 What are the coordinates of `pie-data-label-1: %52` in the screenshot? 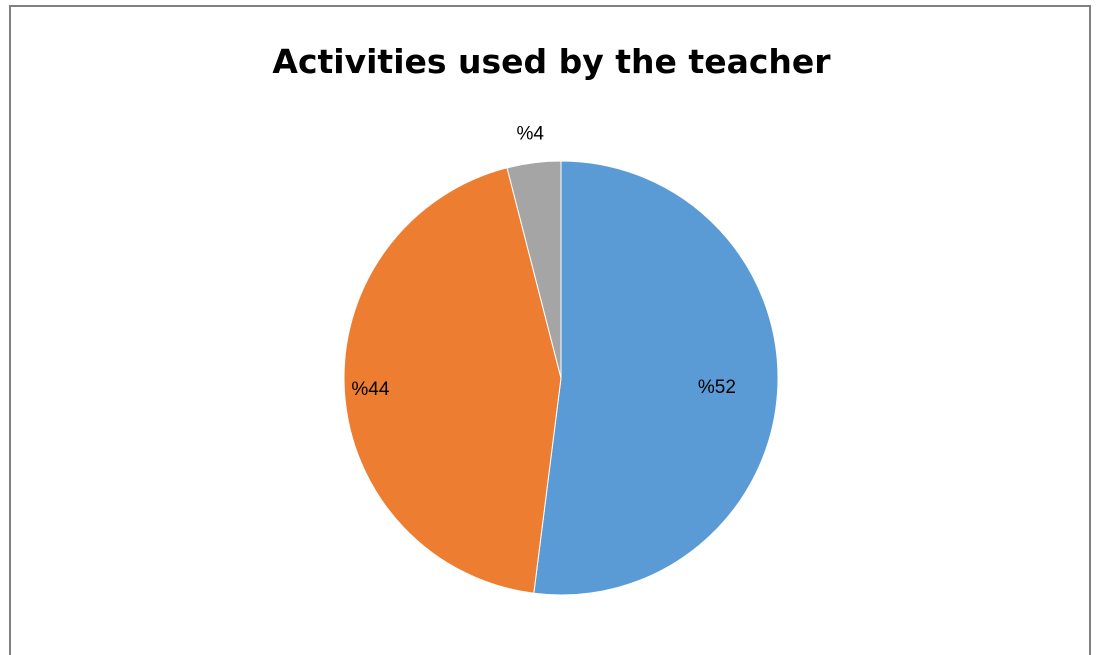 It's located at (717, 387).